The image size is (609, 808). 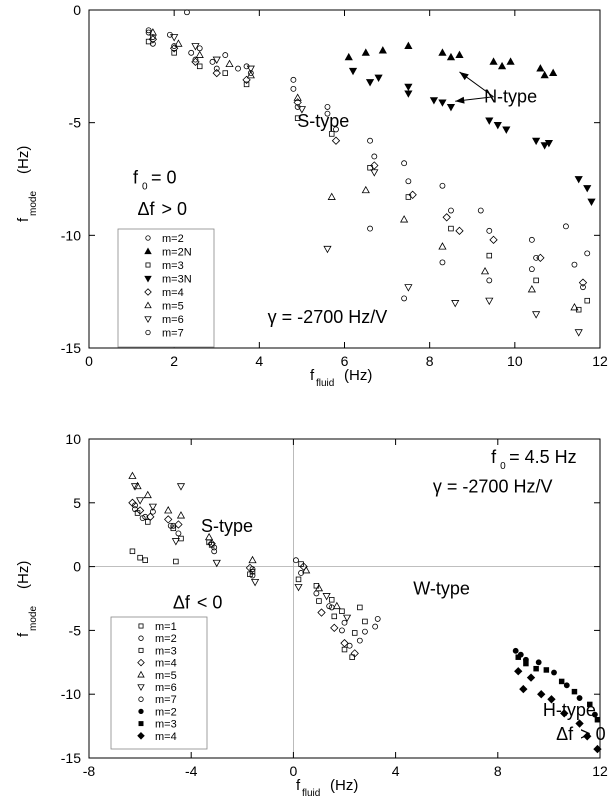 I want to click on legend: m=1m=2m=3m=4m=5m=6m=7m=2m=3m=4, so click(x=159, y=683).